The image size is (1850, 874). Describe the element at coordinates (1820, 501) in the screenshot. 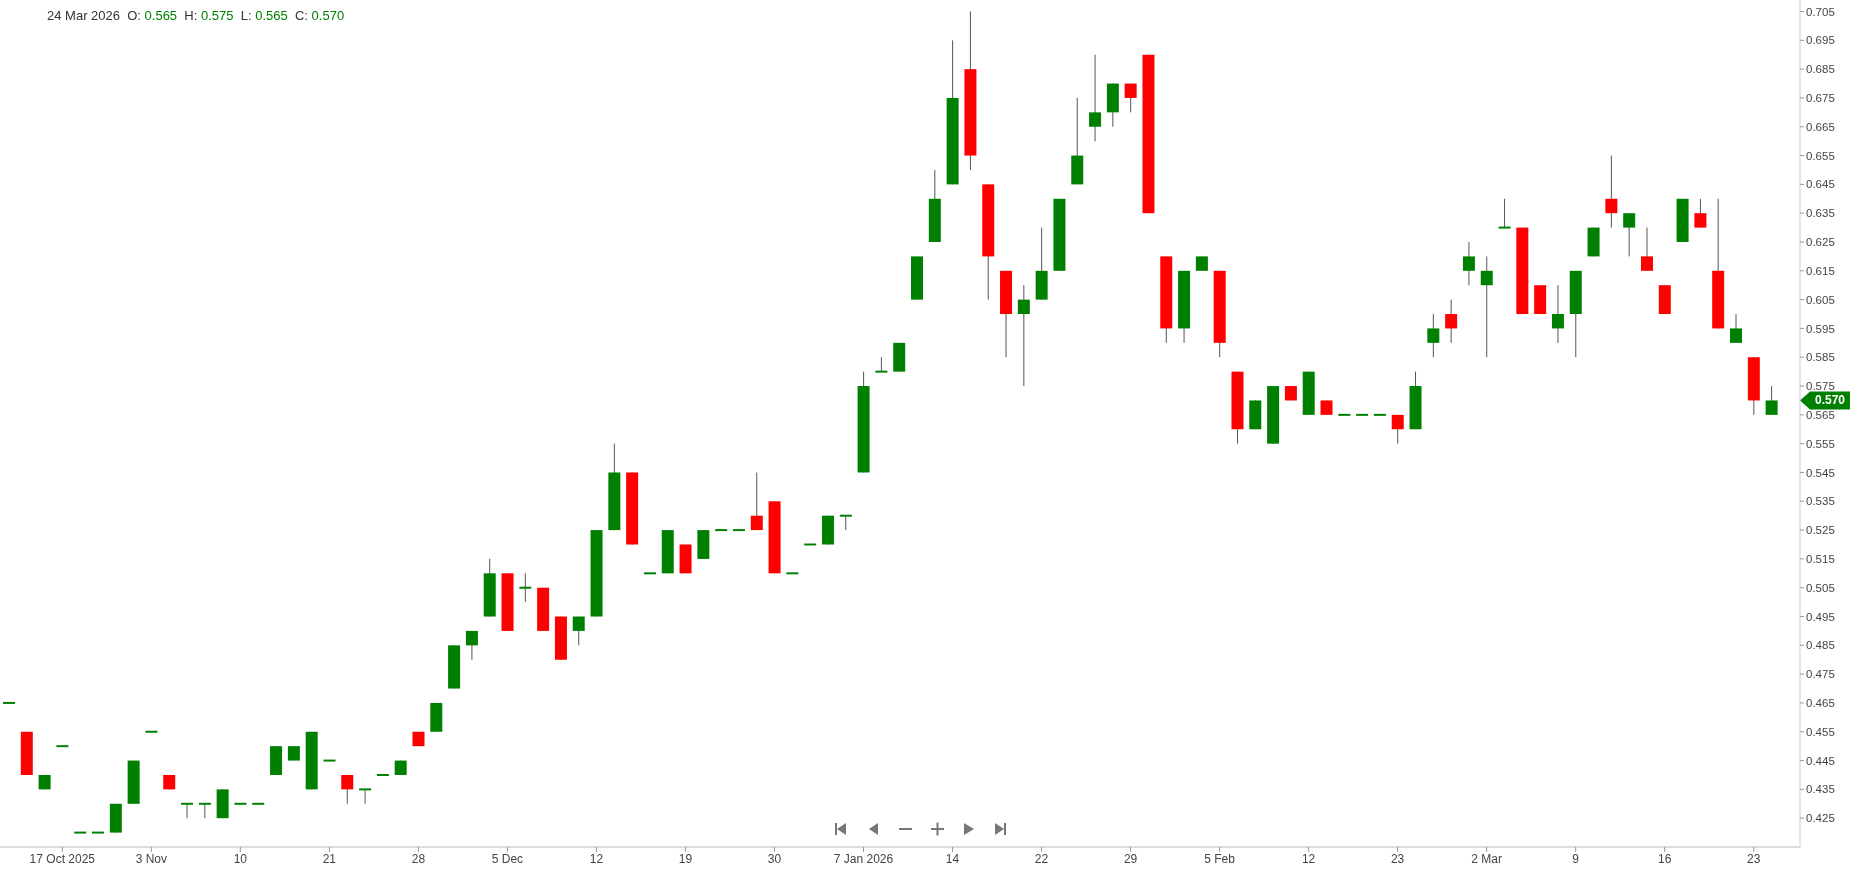

I see `y-tick-label: 0.535` at that location.